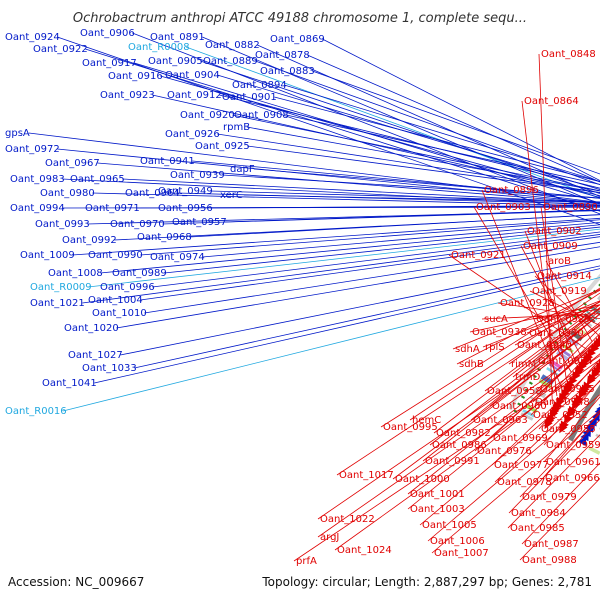 The image size is (600, 600). Describe the element at coordinates (177, 37) in the screenshot. I see `forward-gene-label: Oant_0891` at that location.